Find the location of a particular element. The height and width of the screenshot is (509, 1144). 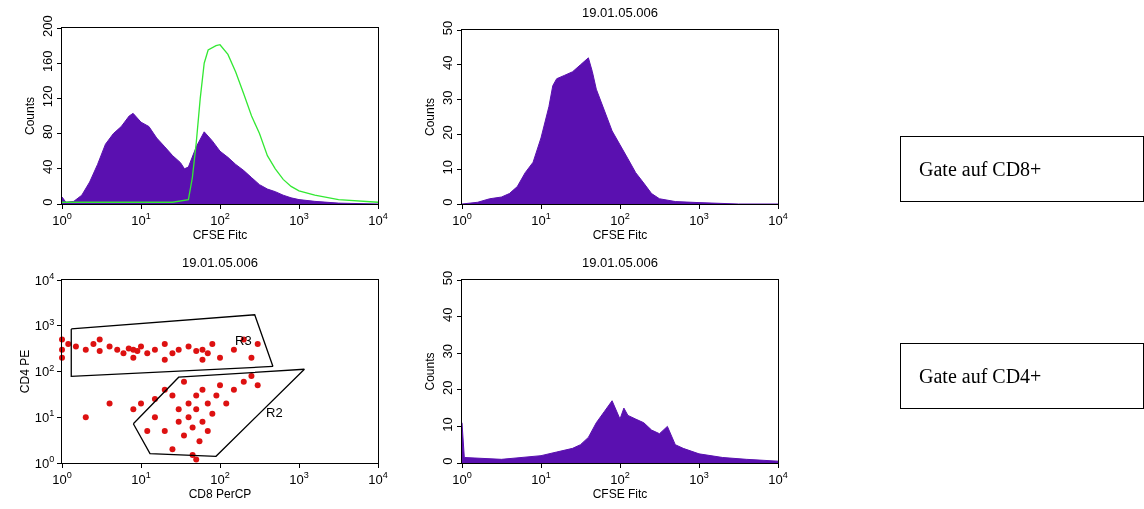

series-label: R3 is located at coordinates (243, 340).